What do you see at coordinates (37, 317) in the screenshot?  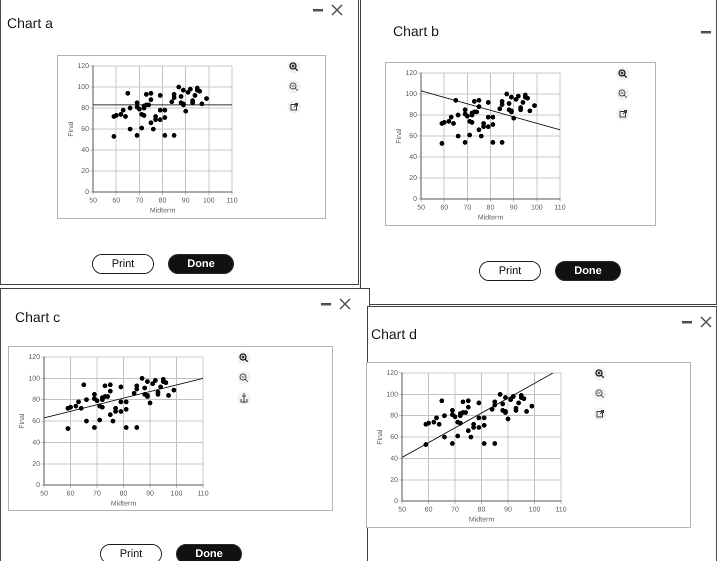 I see `chart-title: Chart c` at bounding box center [37, 317].